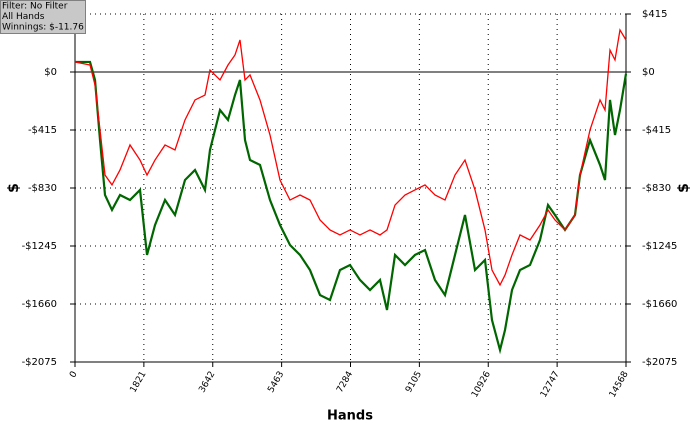 The width and height of the screenshot is (696, 430). I want to click on x-tick-label: 12747, so click(550, 385).